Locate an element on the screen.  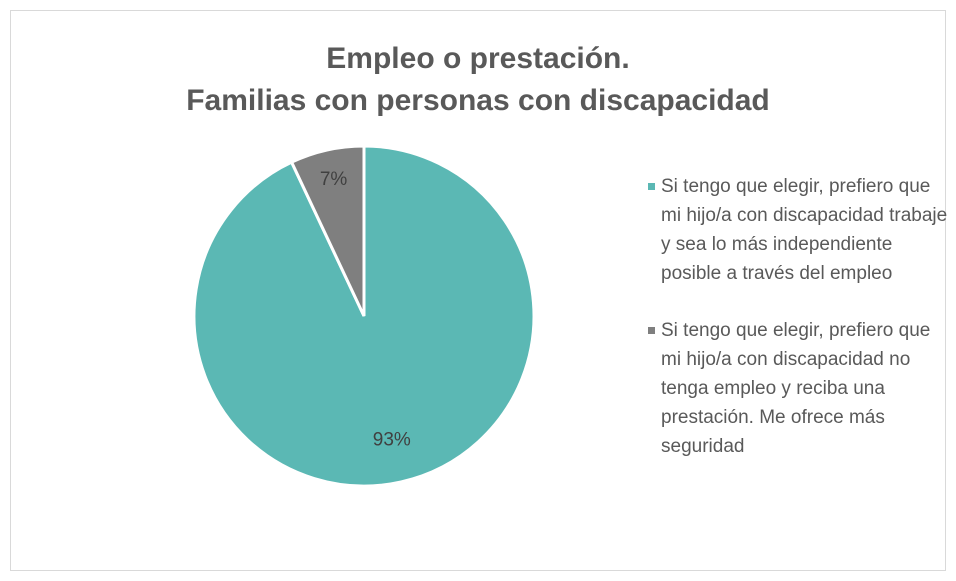
data-label: 7% is located at coordinates (334, 179).